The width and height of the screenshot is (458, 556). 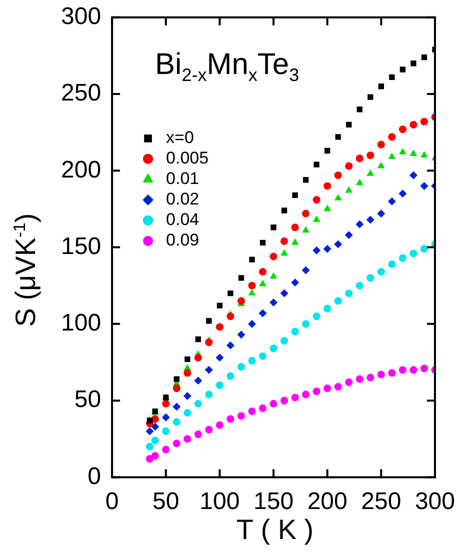 I want to click on x-tick-label: 50, so click(x=166, y=502).